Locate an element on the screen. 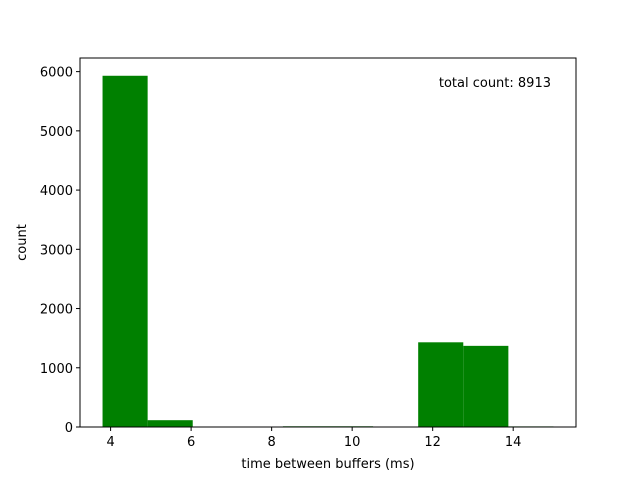 Image resolution: width=640 pixels, height=480 pixels. x-tick-label: 14 is located at coordinates (513, 442).